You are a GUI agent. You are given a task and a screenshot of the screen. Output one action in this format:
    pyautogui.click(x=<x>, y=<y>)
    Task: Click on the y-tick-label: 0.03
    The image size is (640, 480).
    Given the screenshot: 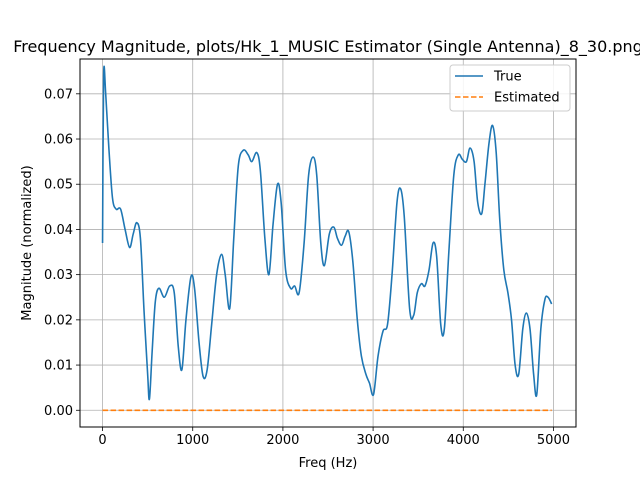 What is the action you would take?
    pyautogui.click(x=58, y=275)
    